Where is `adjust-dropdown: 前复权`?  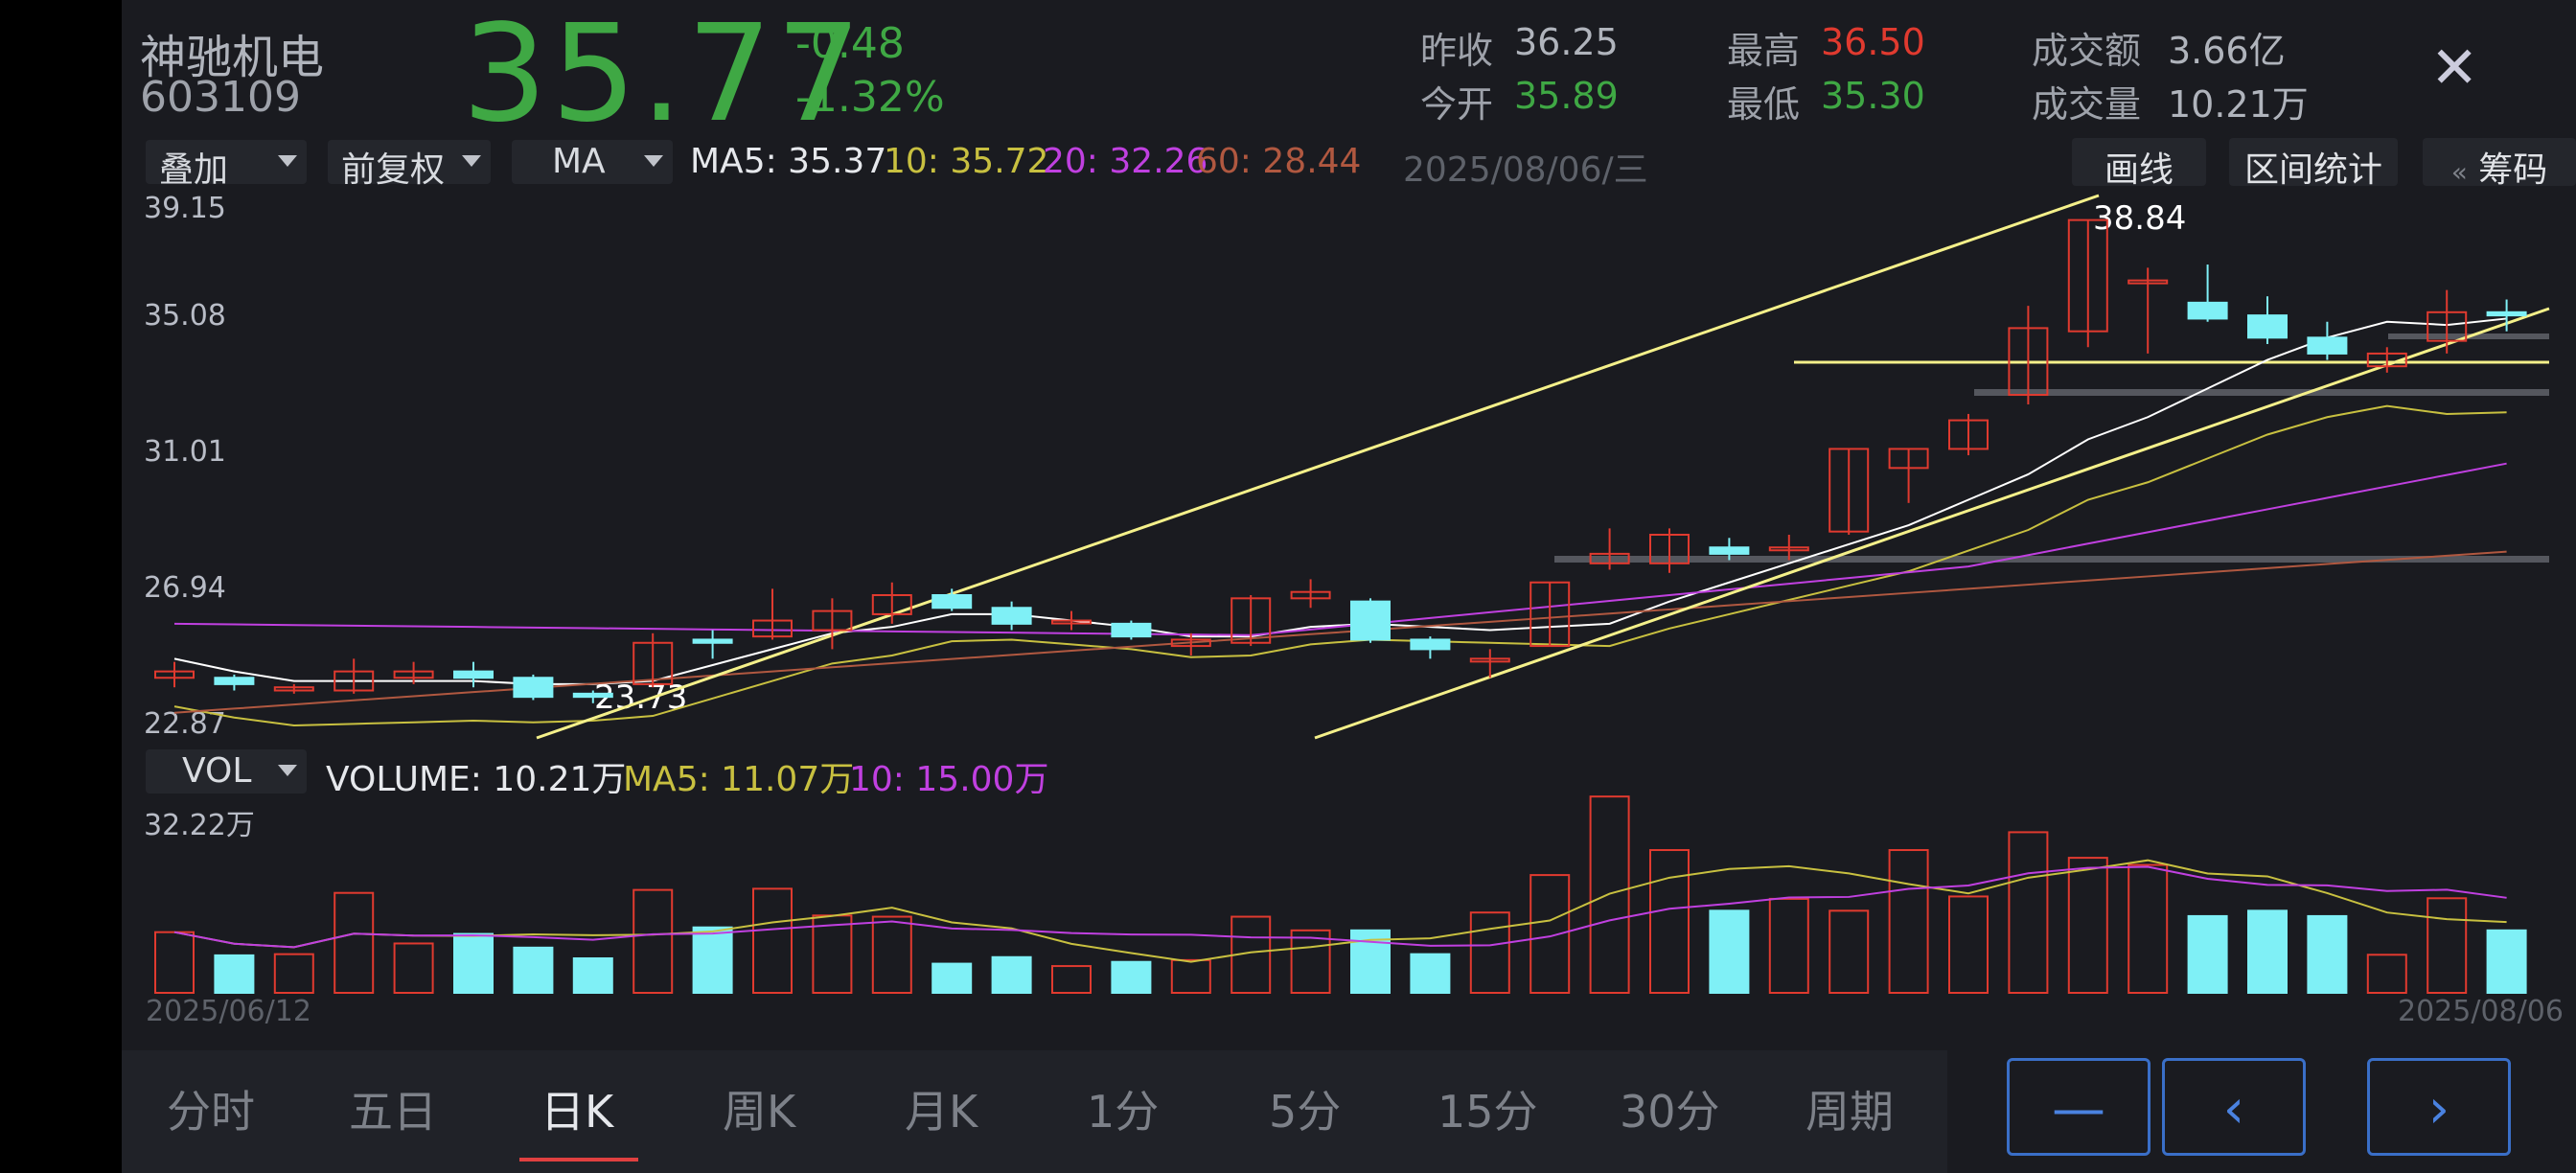 adjust-dropdown: 前复权 is located at coordinates (409, 165).